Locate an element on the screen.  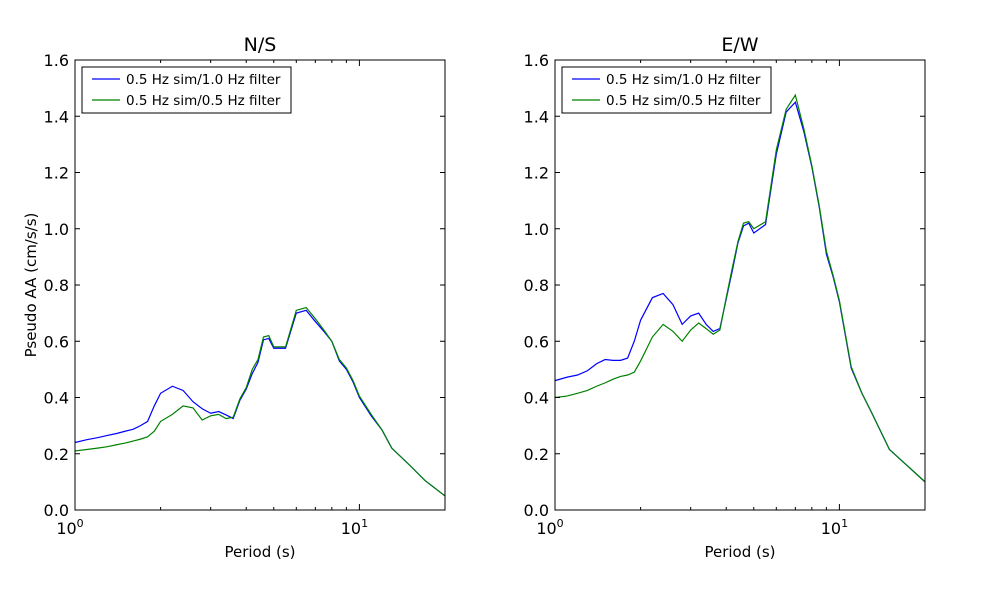
y-axis-label: Pseudo AA (cm/s/s) is located at coordinates (31, 285).